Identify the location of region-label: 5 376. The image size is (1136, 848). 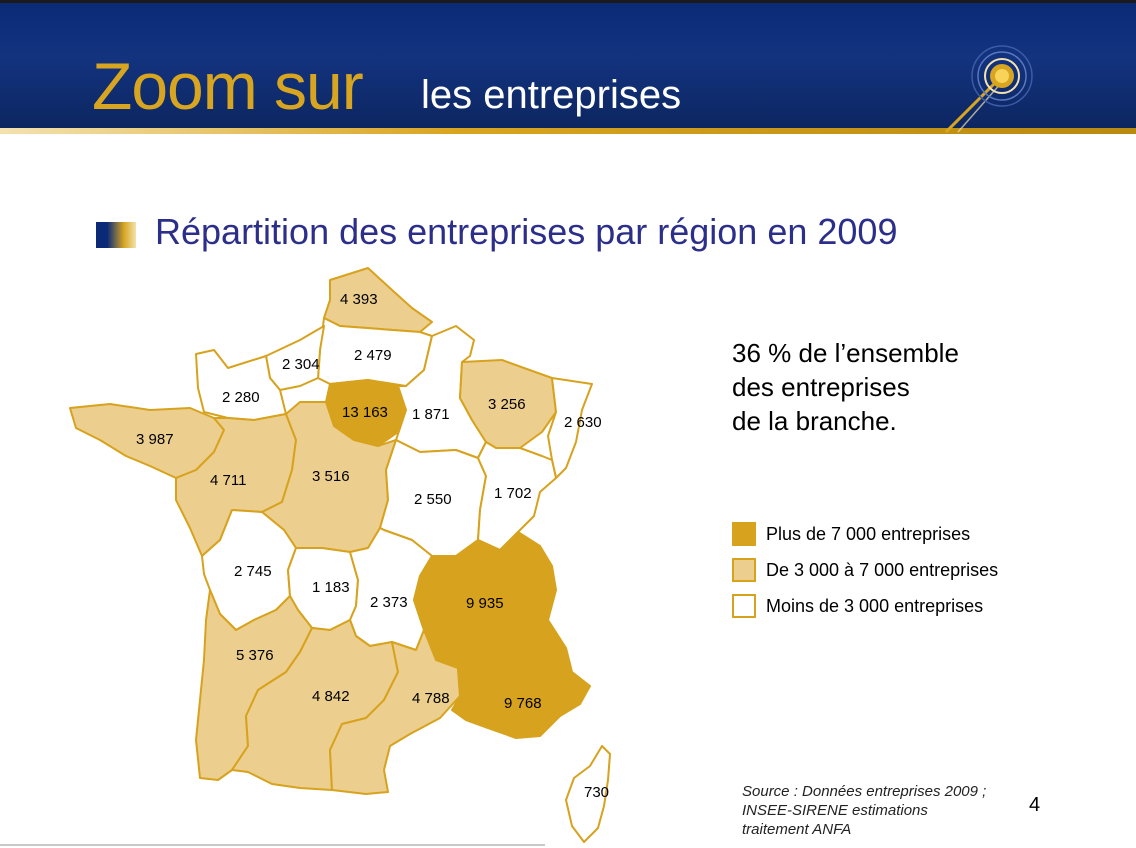
(255, 655).